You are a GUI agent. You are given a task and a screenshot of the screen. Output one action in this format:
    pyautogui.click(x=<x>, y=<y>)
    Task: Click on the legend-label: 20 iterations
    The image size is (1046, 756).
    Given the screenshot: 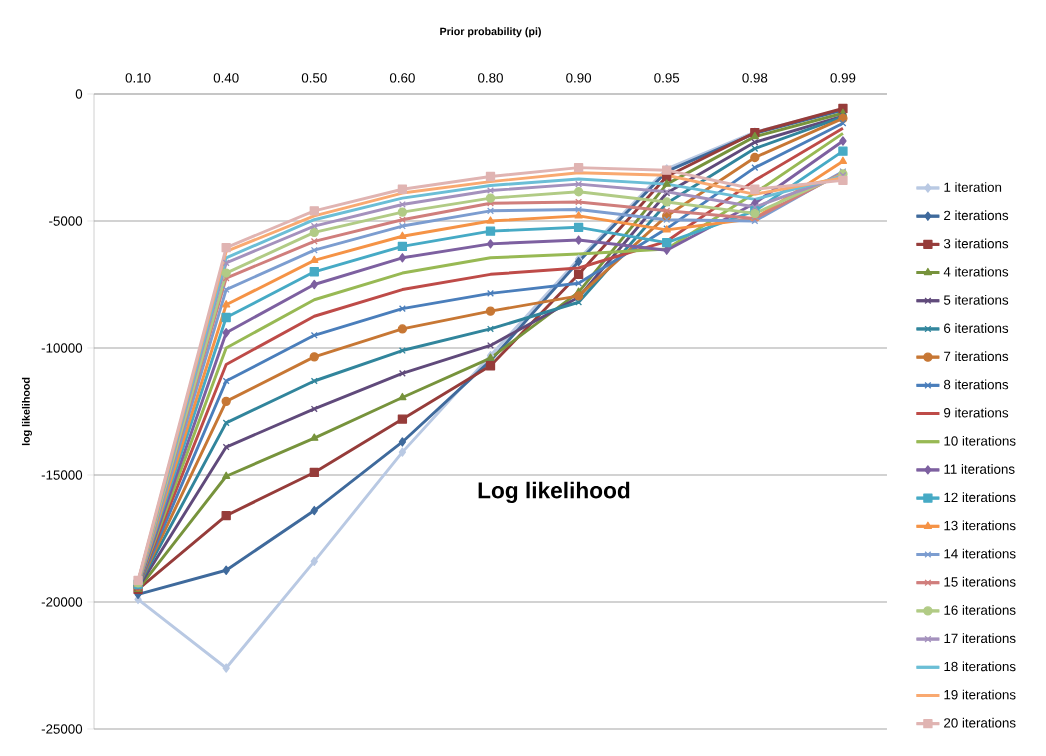 What is the action you would take?
    pyautogui.click(x=980, y=722)
    